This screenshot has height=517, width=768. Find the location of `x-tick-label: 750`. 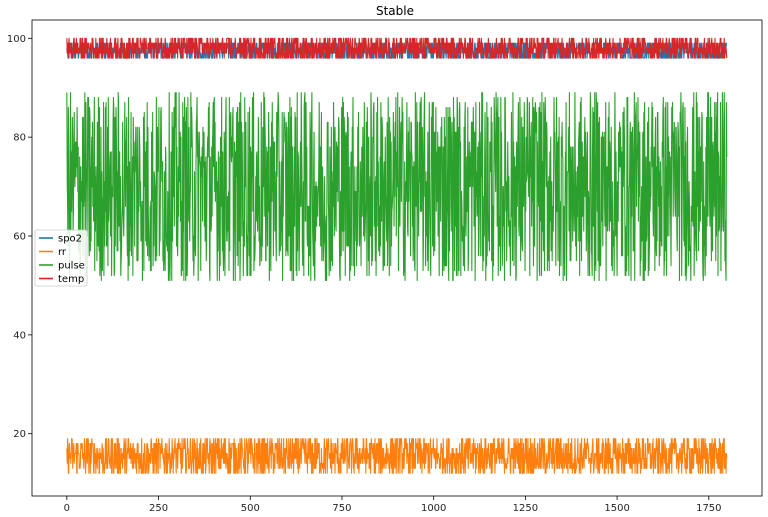

x-tick-label: 750 is located at coordinates (341, 508).